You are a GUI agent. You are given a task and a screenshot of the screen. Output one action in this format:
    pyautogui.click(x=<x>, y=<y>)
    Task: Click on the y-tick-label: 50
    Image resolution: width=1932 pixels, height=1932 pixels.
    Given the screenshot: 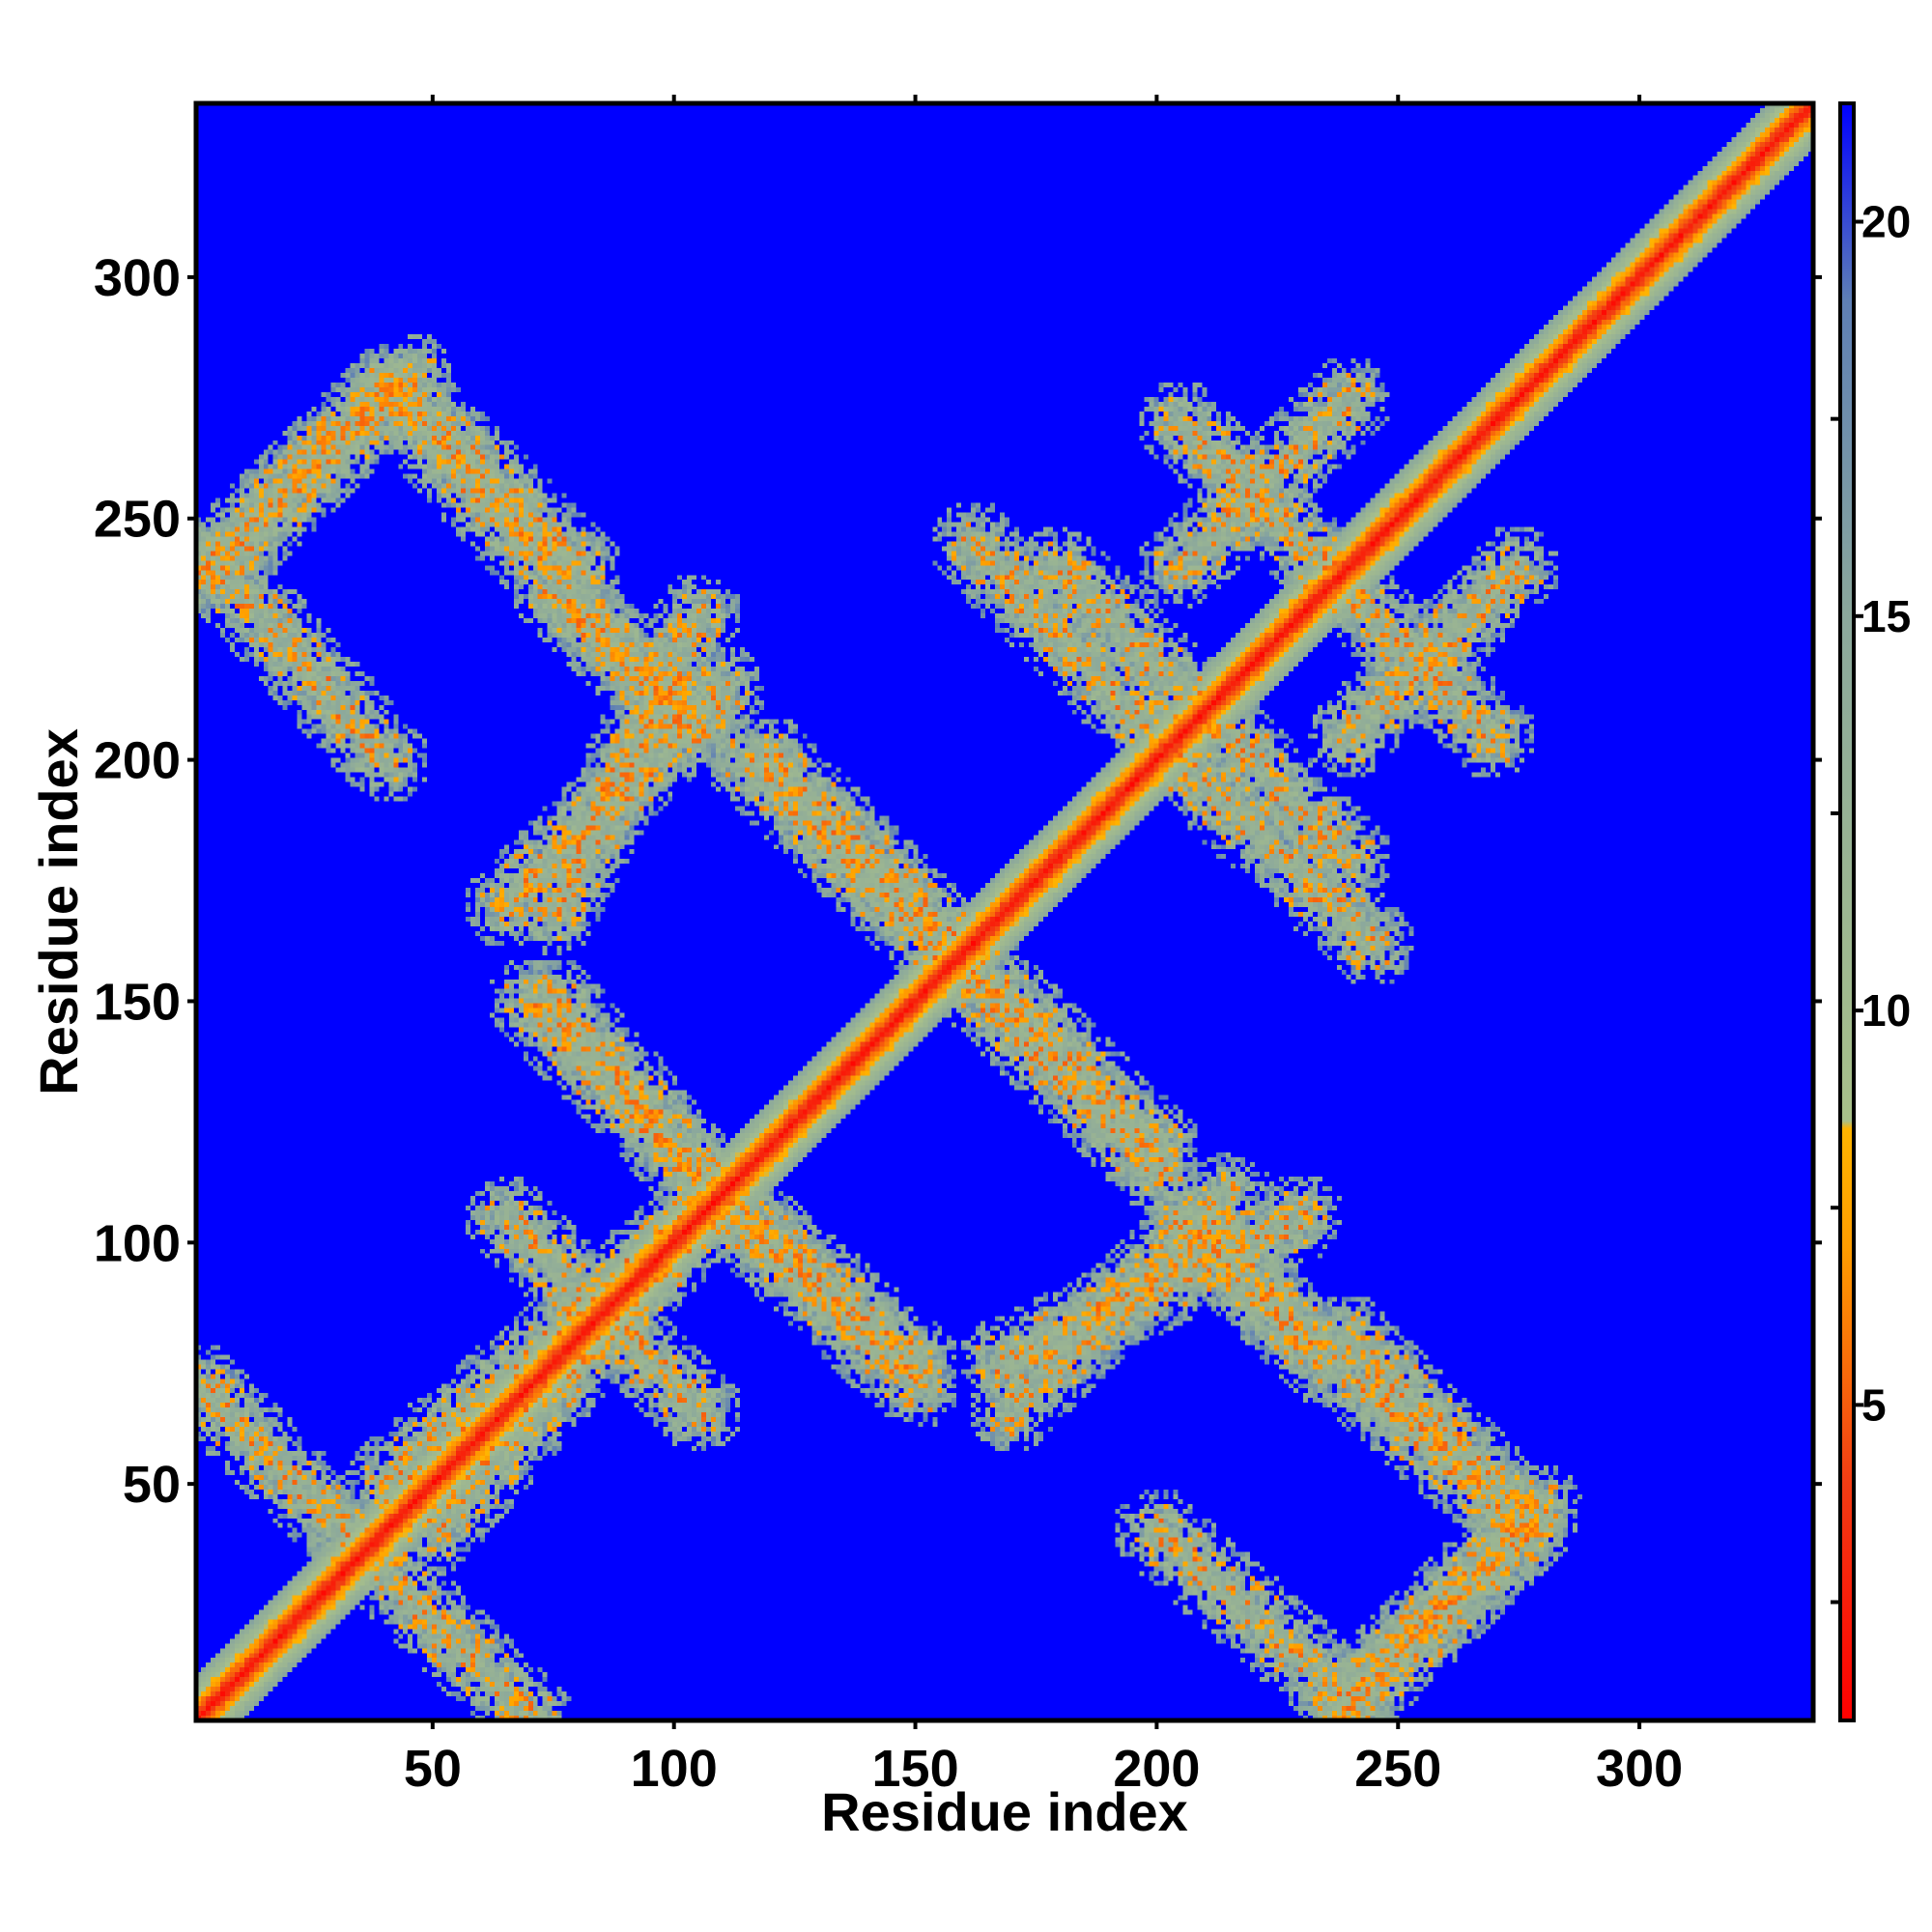 What is the action you would take?
    pyautogui.click(x=152, y=1485)
    